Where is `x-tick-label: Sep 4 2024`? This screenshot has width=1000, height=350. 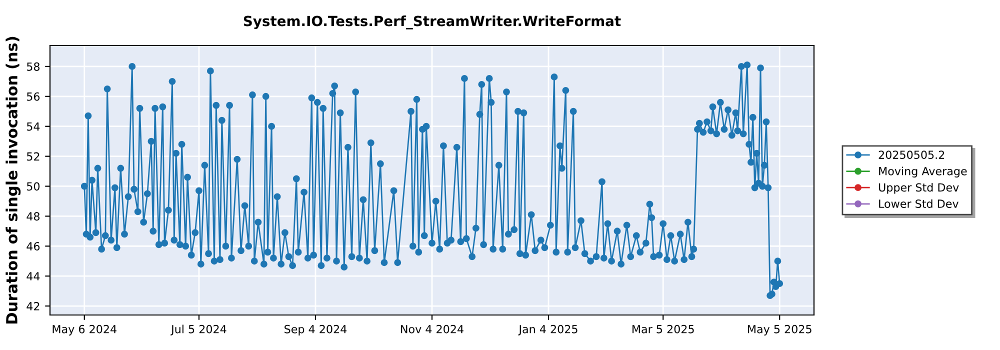
x-tick-label: Sep 4 2024 is located at coordinates (315, 330).